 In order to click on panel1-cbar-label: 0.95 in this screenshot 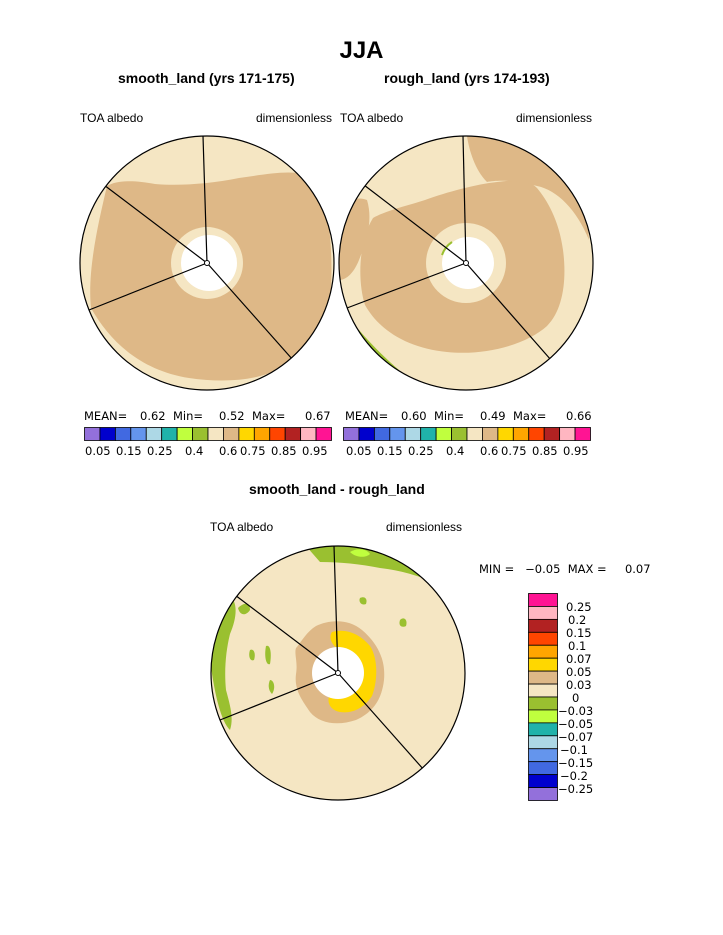, I will do `click(315, 451)`.